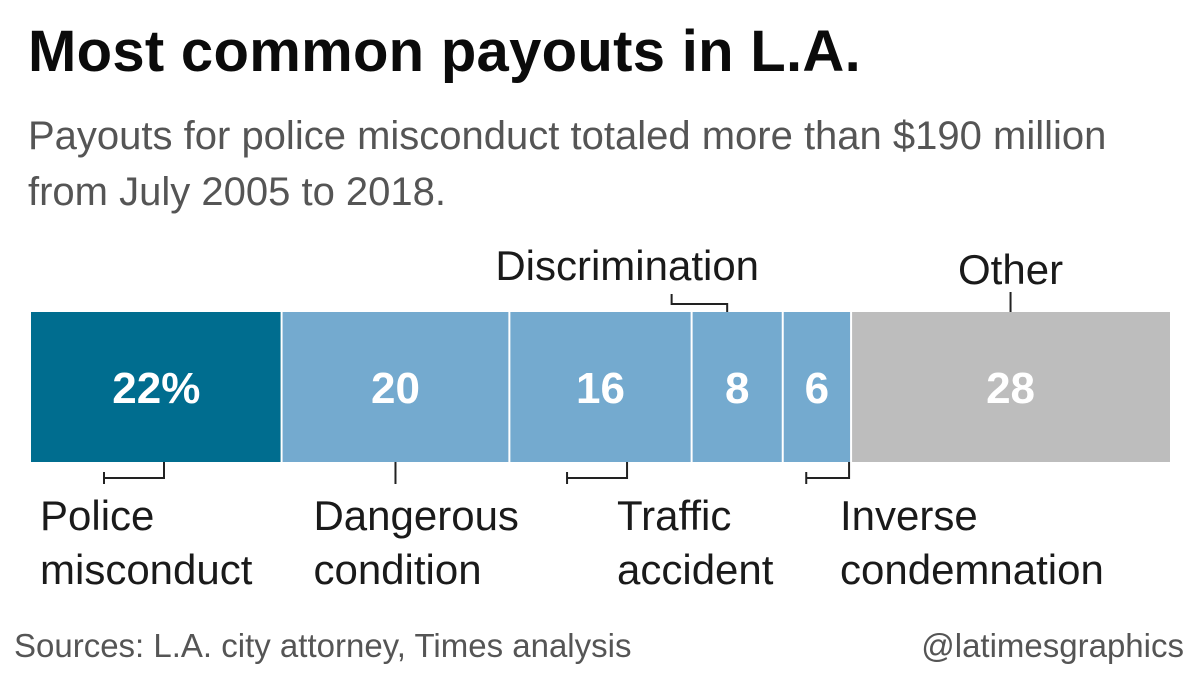 The image size is (1200, 675). I want to click on value-label-4: 6, so click(817, 388).